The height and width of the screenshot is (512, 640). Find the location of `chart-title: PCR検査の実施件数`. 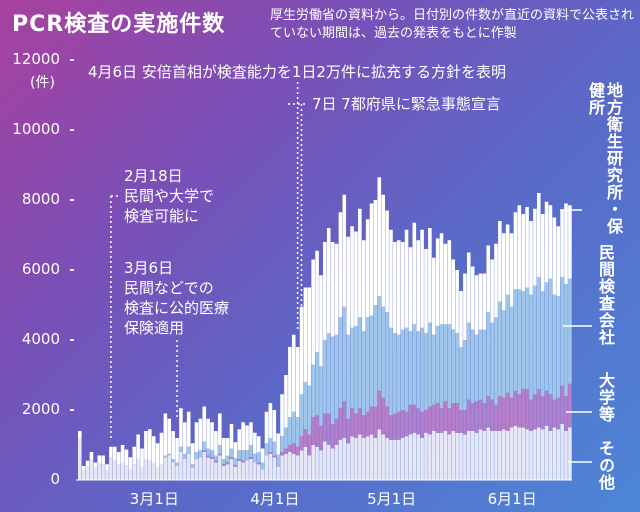

chart-title: PCR検査の実施件数 is located at coordinates (119, 24).